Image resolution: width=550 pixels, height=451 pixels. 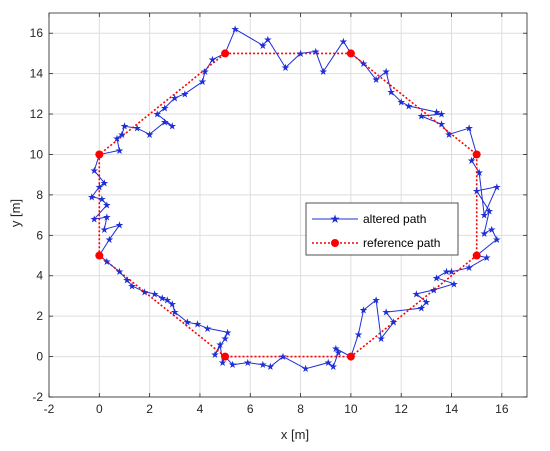 I want to click on x-tick-label: 8, so click(x=300, y=409).